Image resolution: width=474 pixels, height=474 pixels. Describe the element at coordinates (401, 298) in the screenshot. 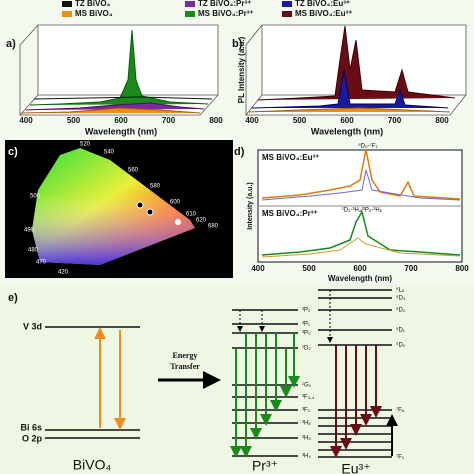

I see `level-label: ⁵D₃` at that location.